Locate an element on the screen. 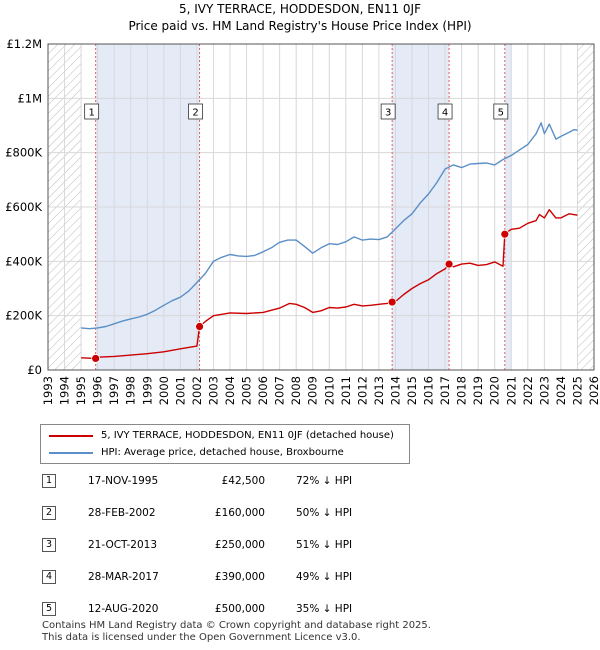 Image resolution: width=600 pixels, height=650 pixels. x-tick-label: 2020 is located at coordinates (495, 390).